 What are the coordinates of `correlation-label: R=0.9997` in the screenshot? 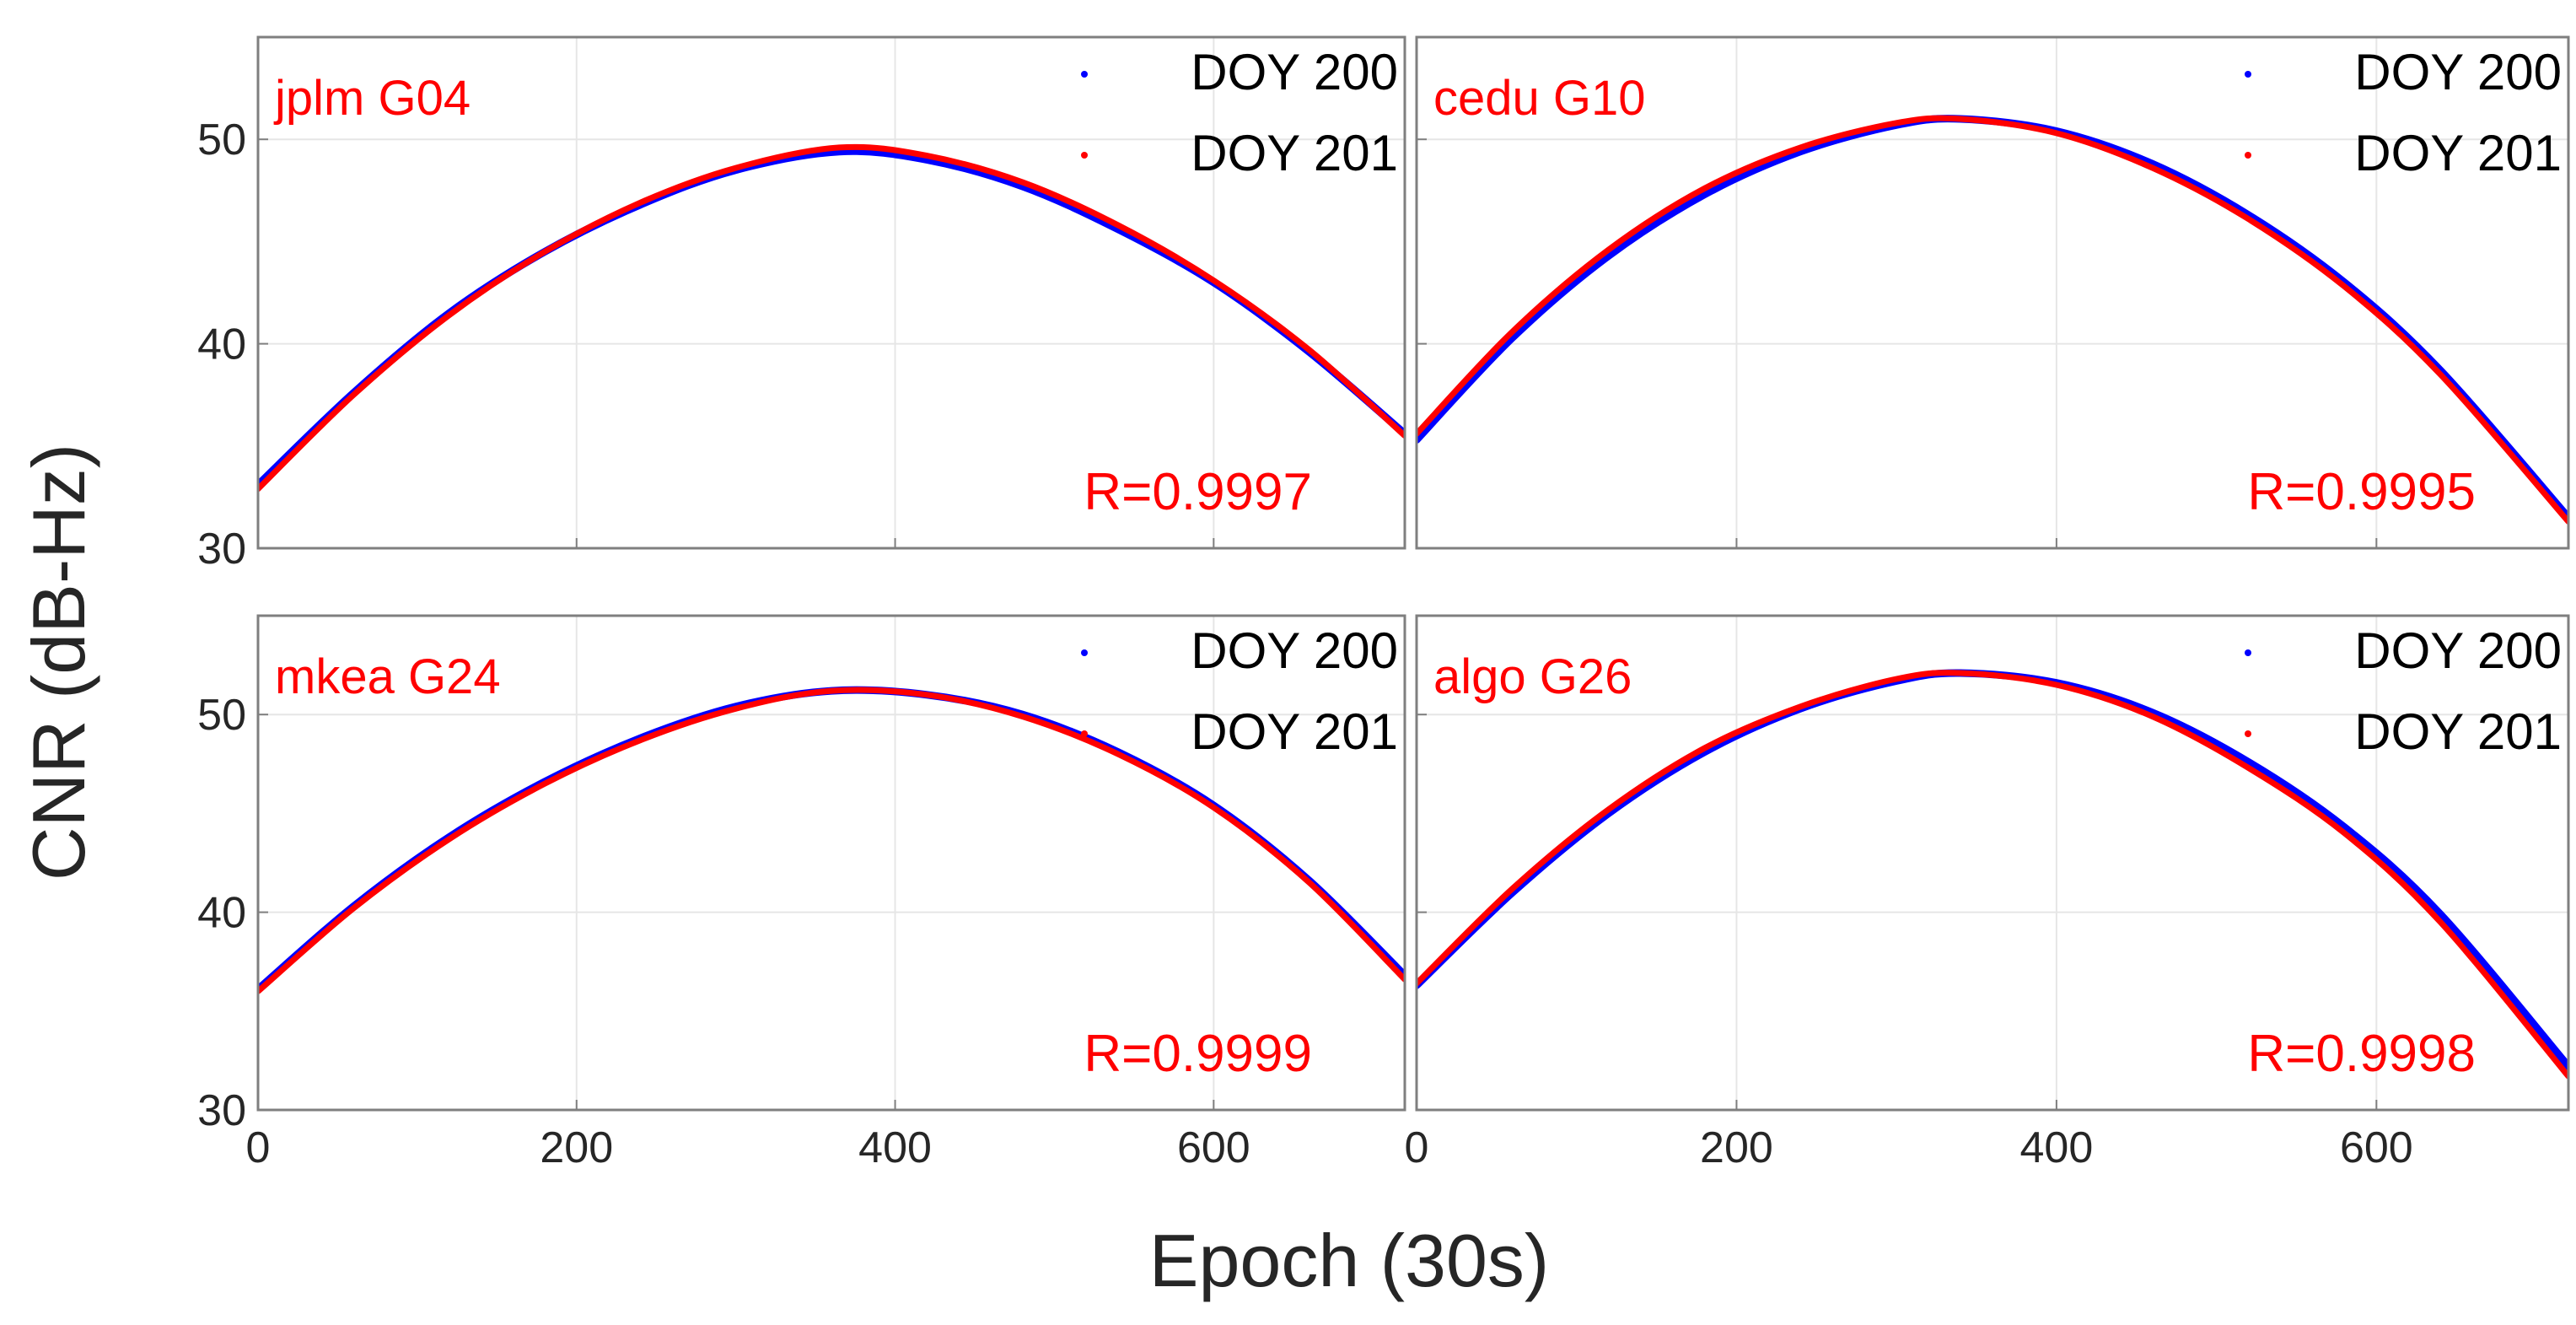 It's located at (1198, 492).